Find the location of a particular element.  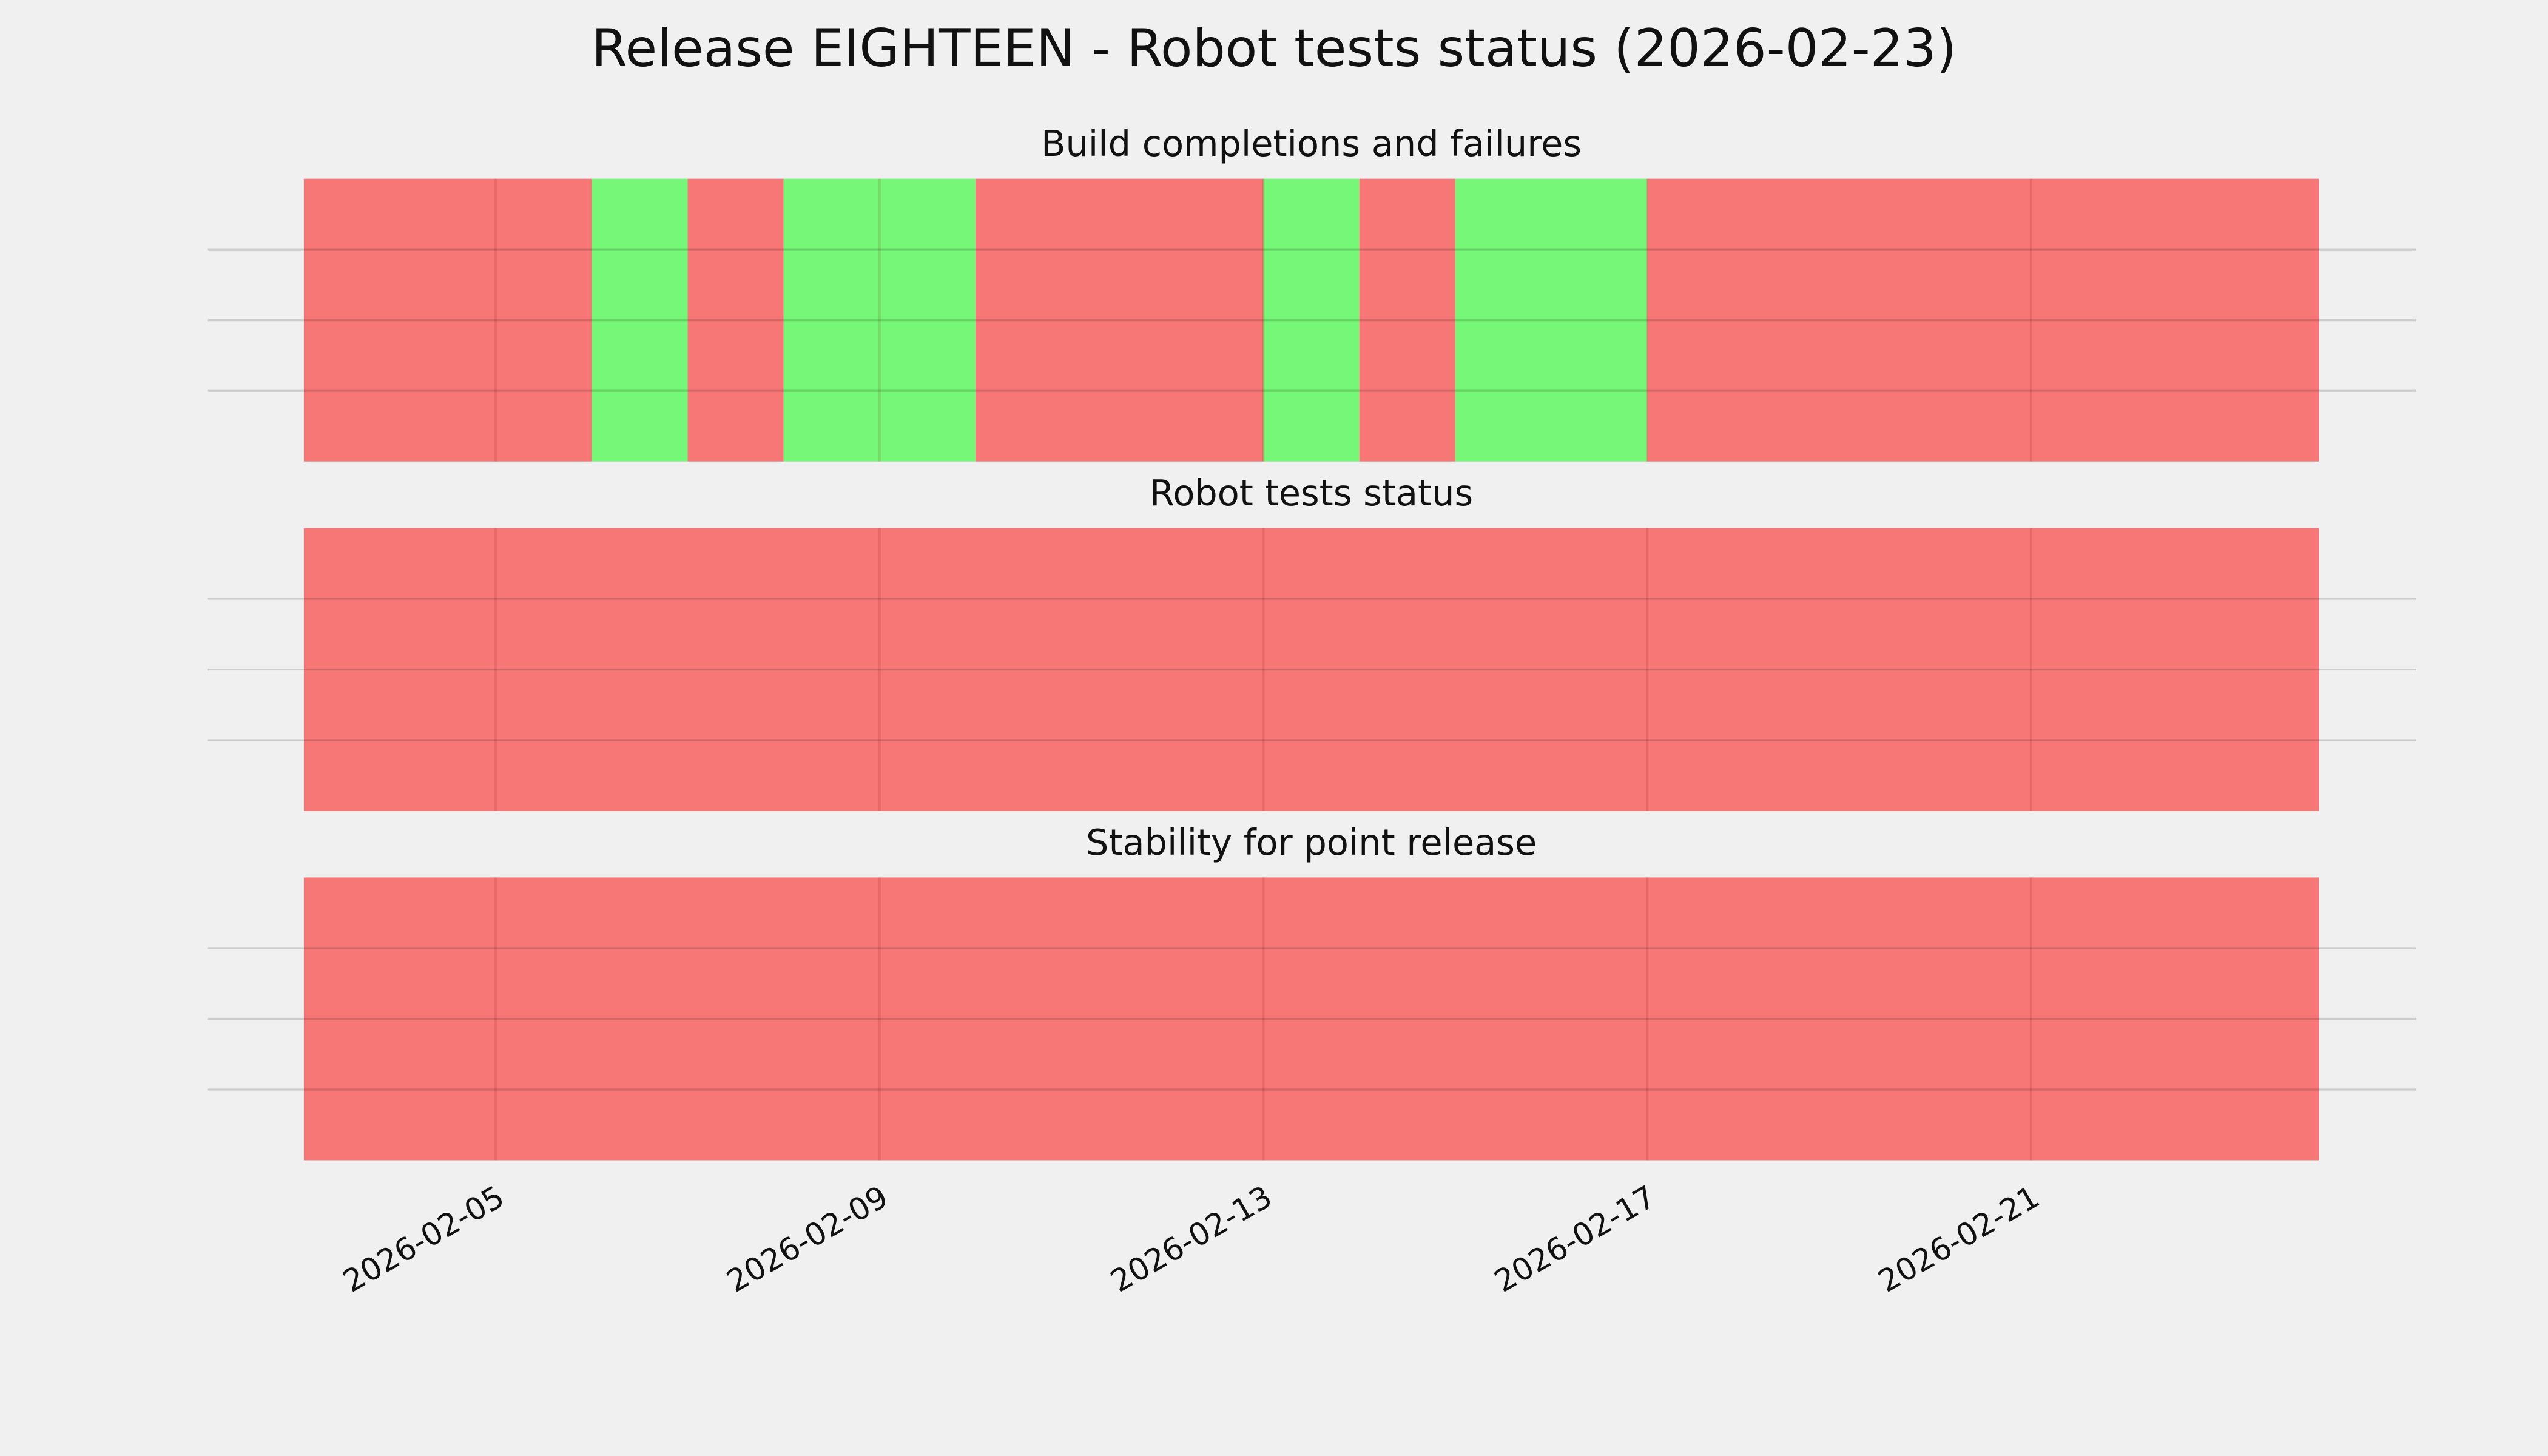

subplot-title: Robot tests status is located at coordinates (1311, 493).